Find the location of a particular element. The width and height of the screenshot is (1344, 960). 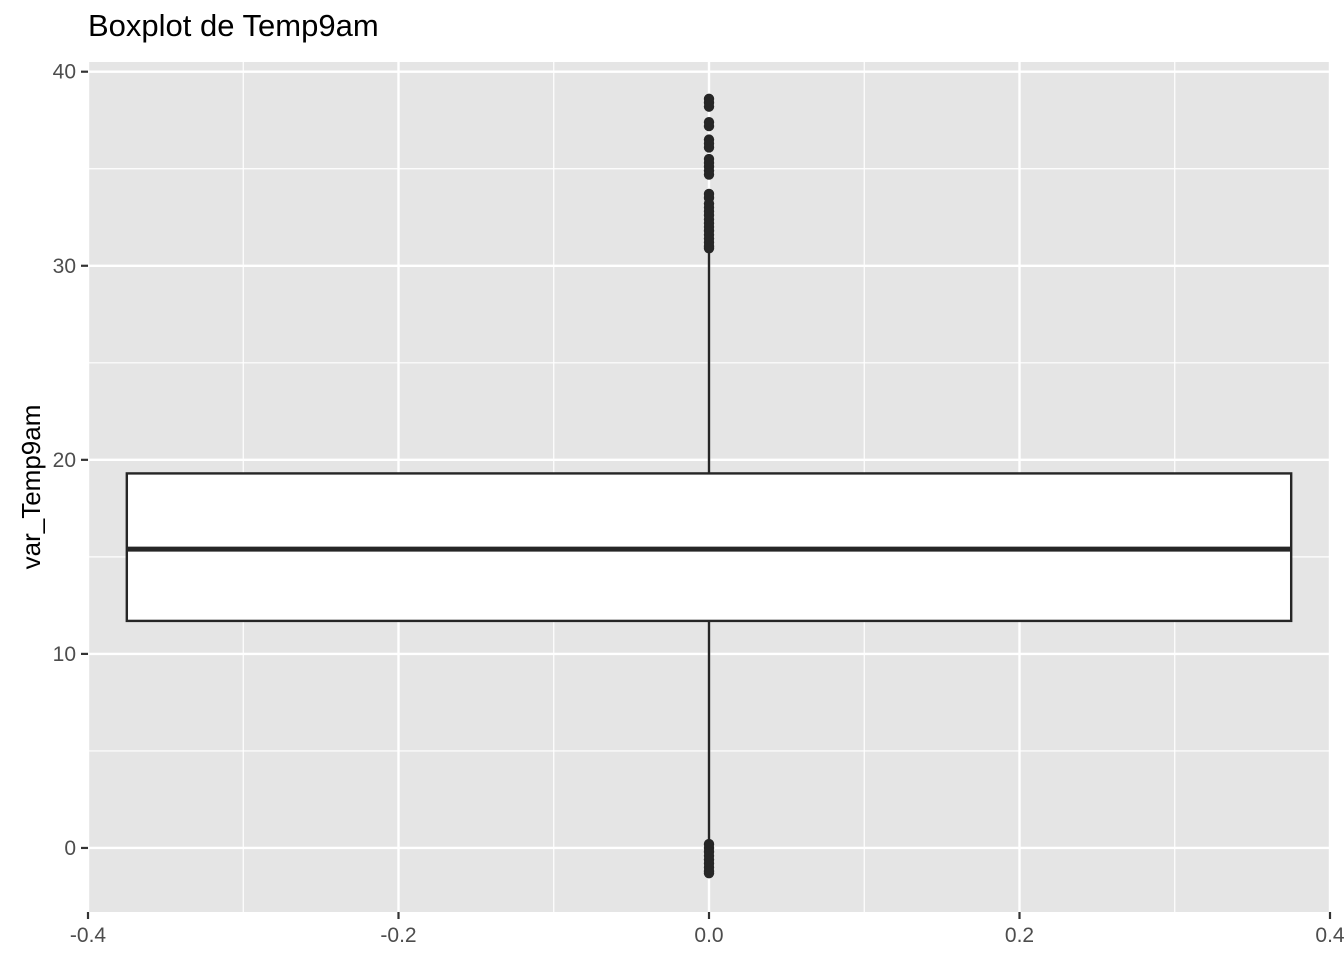

y-tick-label: 30 is located at coordinates (64, 266).